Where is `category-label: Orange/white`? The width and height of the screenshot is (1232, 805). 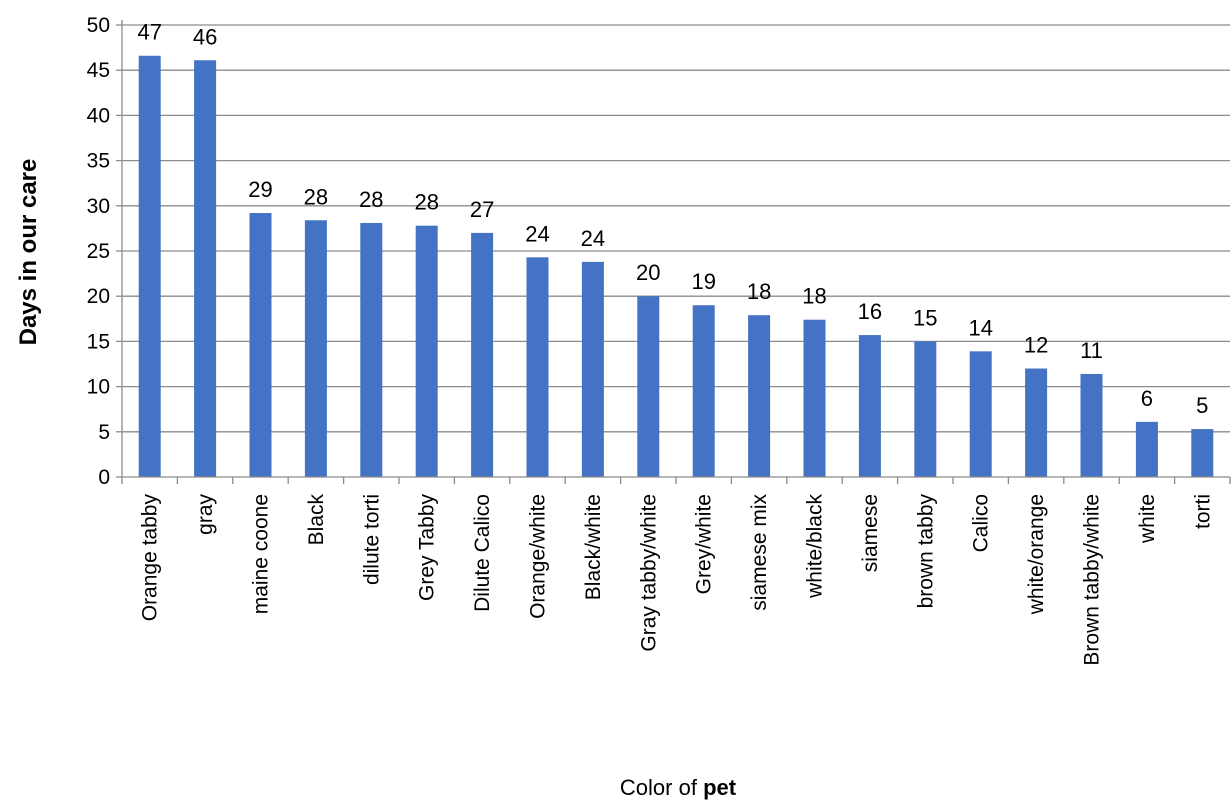 category-label: Orange/white is located at coordinates (538, 556).